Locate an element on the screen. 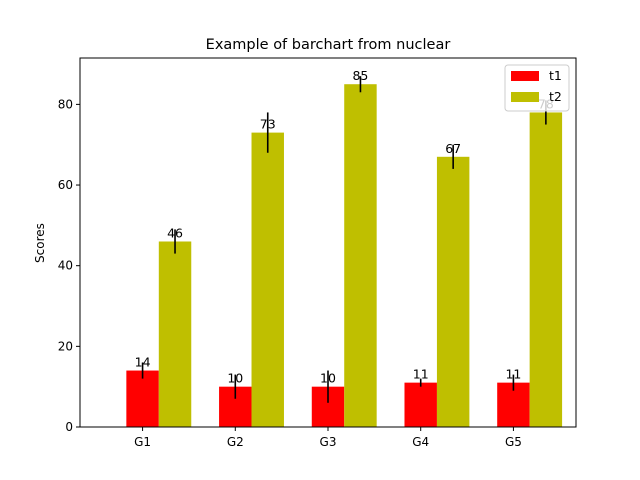 The image size is (640, 480). bar-value-label-t2-G1: 46 is located at coordinates (175, 232).